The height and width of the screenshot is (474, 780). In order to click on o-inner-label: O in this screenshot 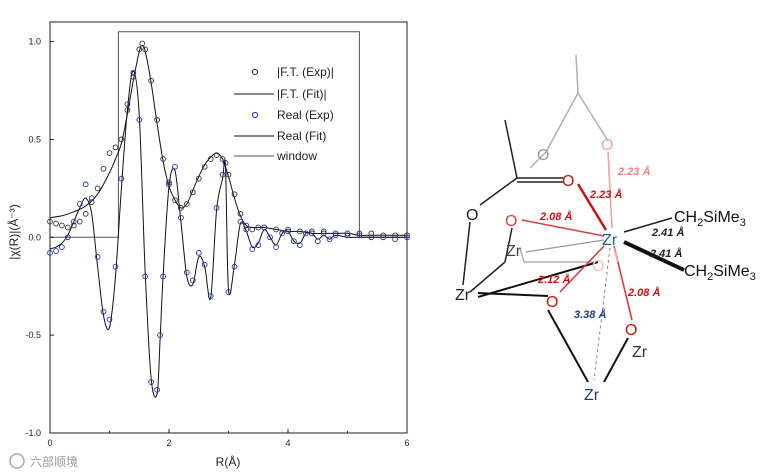, I will do `click(511, 221)`.